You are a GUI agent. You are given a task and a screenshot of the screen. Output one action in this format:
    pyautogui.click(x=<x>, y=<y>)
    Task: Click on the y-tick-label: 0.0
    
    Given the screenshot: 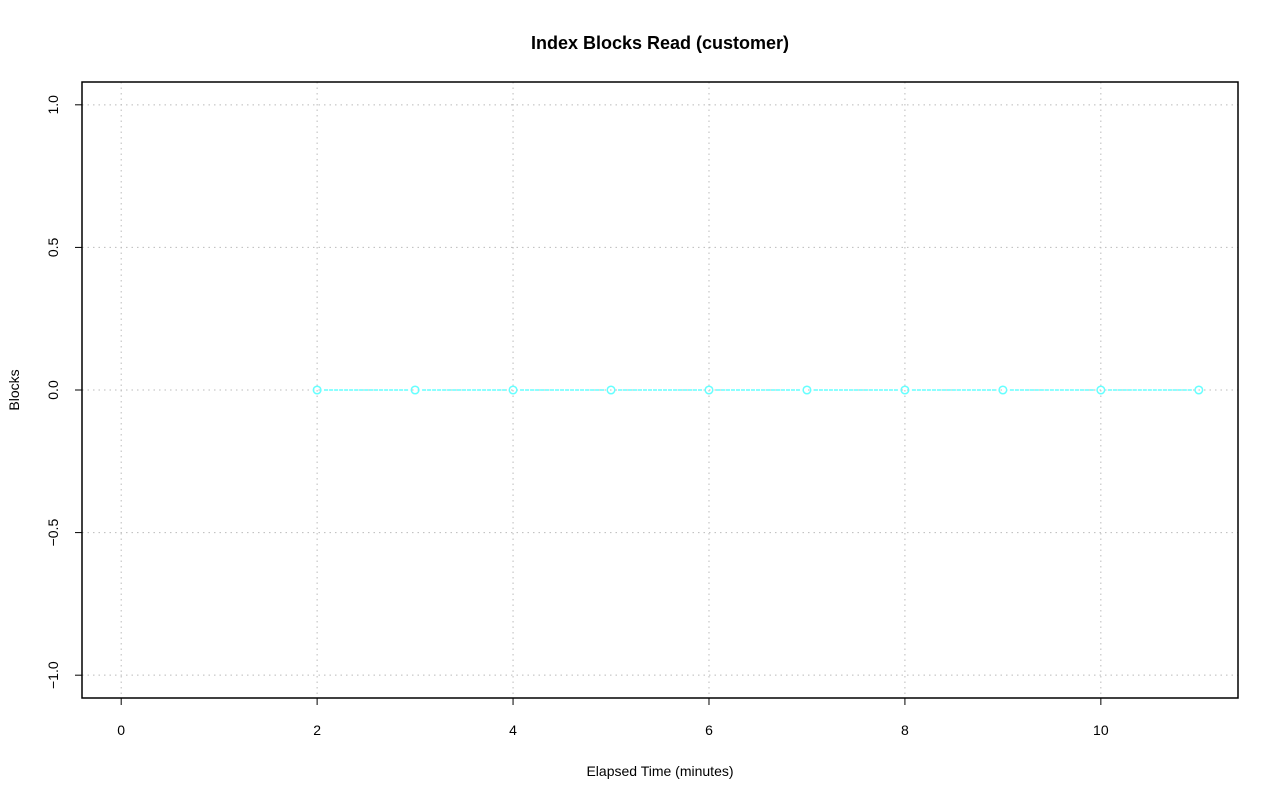 What is the action you would take?
    pyautogui.click(x=53, y=390)
    